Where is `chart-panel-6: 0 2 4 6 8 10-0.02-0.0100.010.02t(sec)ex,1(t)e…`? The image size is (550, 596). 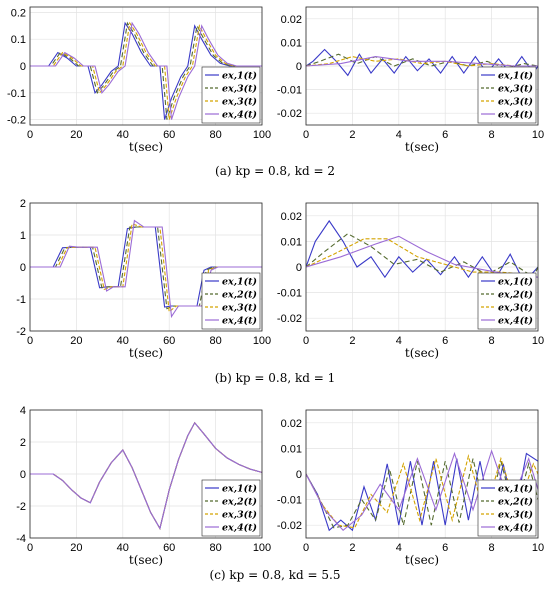 chart-panel-6: 0 2 4 6 8 10-0.02-0.0100.010.02t(sec)ex,1(t)e… is located at coordinates (410, 488).